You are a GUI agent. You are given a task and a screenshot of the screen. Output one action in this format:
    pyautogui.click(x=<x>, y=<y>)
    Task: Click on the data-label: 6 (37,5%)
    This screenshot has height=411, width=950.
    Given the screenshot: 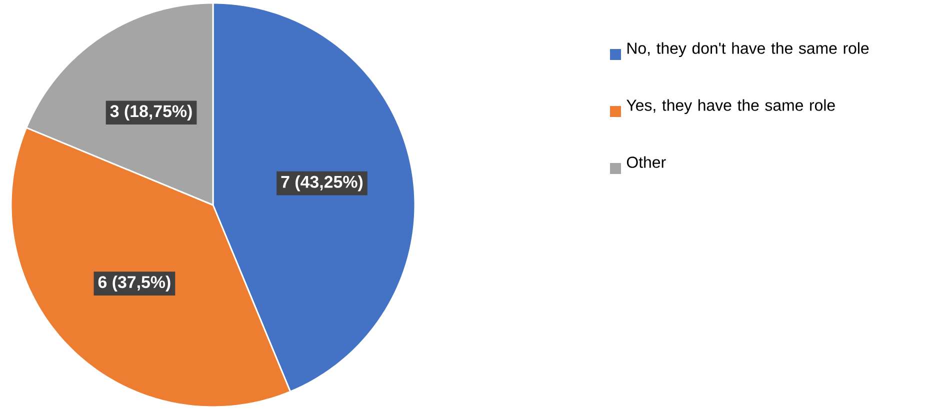 What is the action you would take?
    pyautogui.click(x=134, y=284)
    